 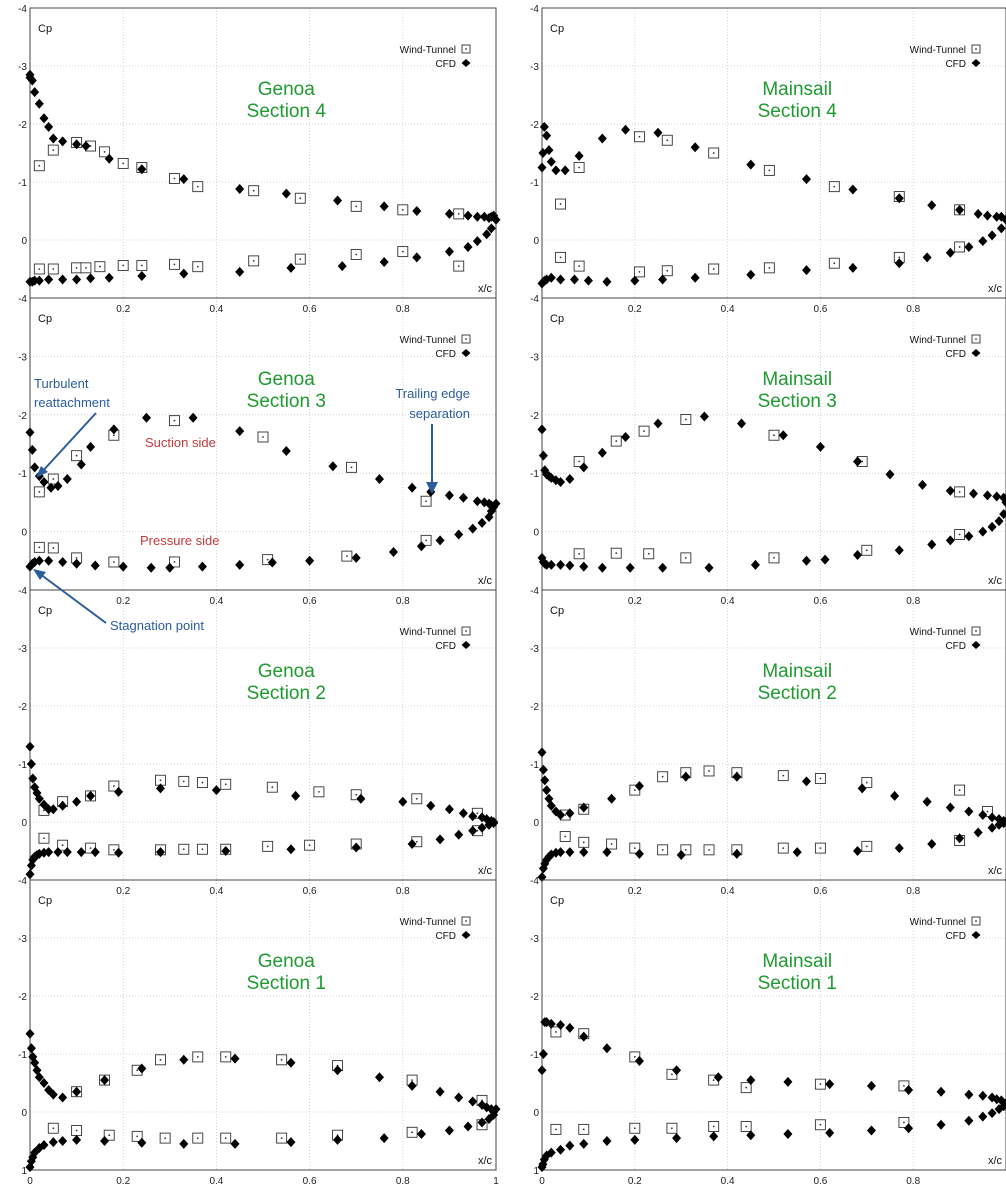 I want to click on plot-frame, so click(x=773, y=1025).